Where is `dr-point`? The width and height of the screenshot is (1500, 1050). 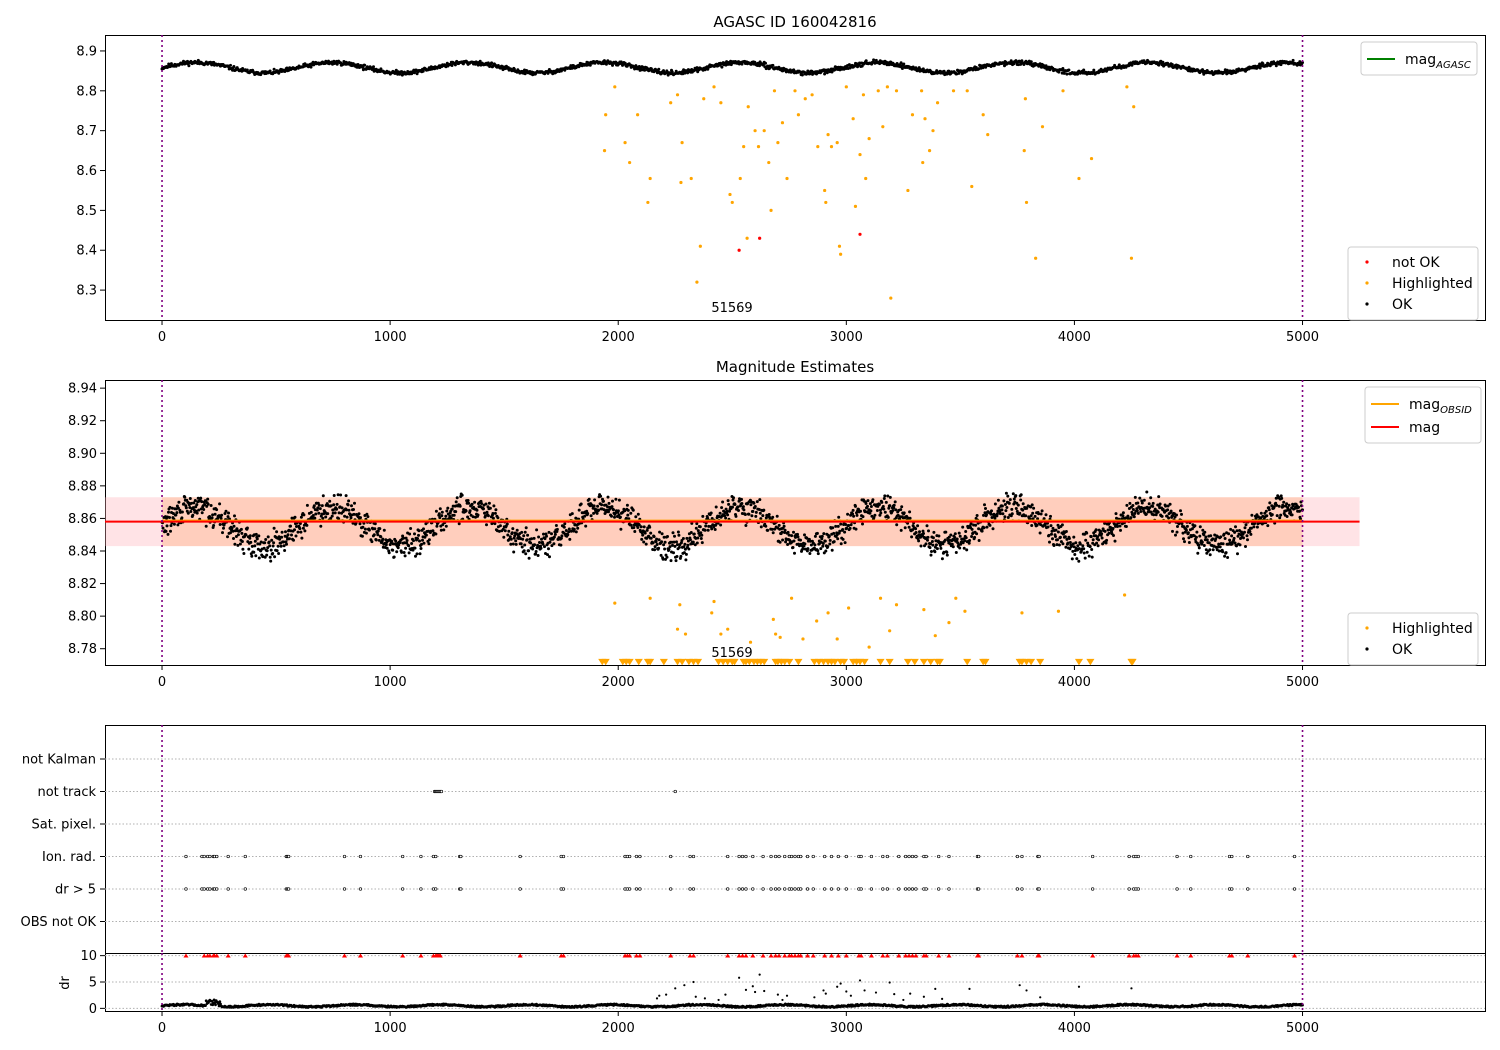
dr-point is located at coordinates (205, 1005).